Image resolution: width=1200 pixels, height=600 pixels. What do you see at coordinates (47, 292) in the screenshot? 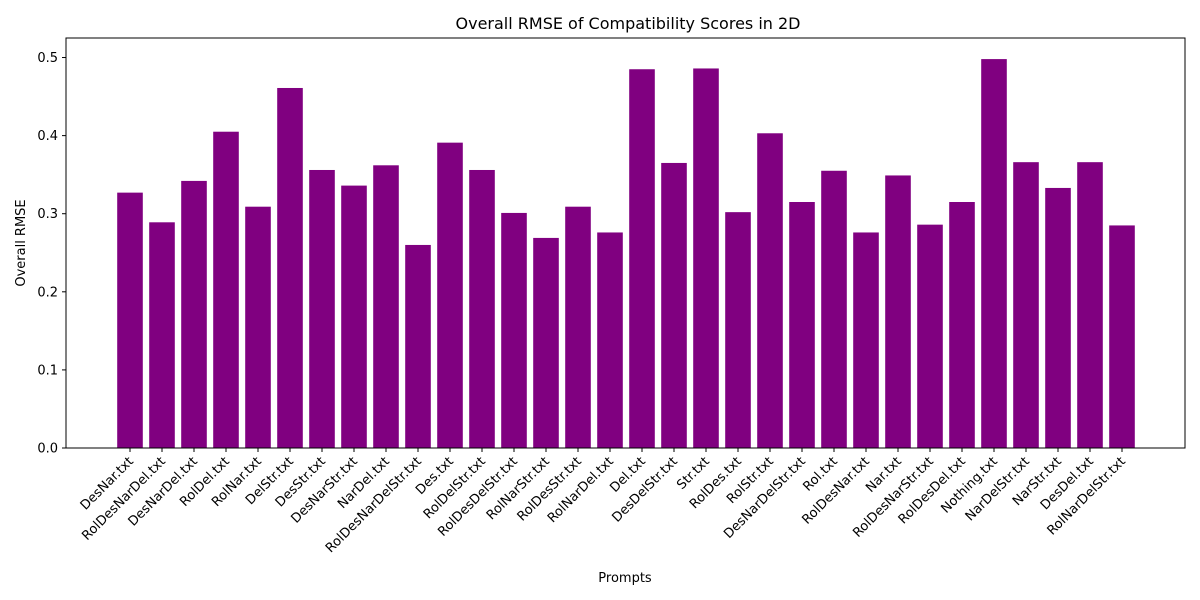
I see `y-tick-label: 0.2` at bounding box center [47, 292].